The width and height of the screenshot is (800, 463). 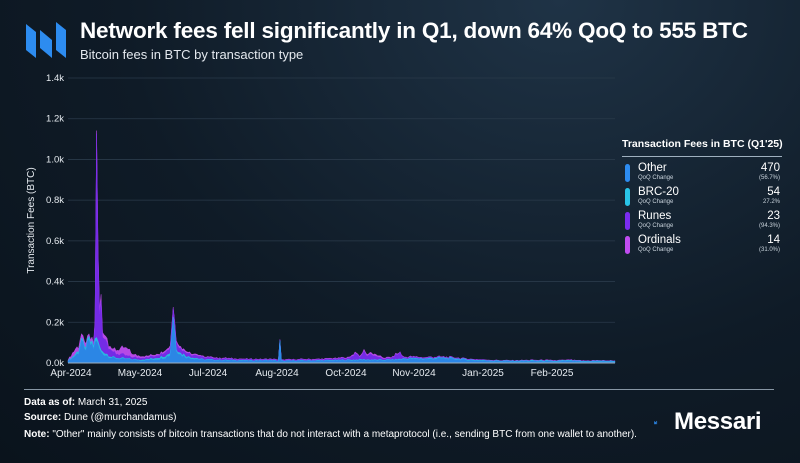 I want to click on legend-name: Runes, so click(x=655, y=216).